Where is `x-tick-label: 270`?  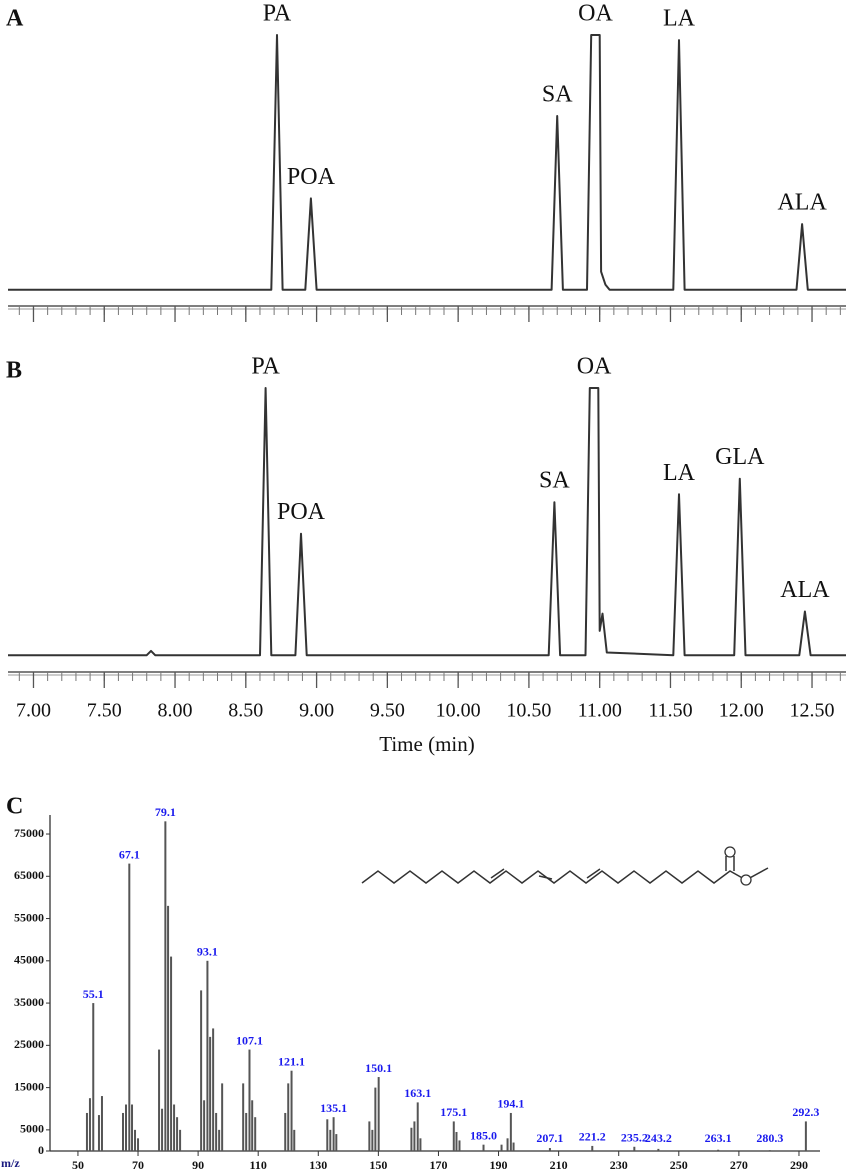
x-tick-label: 270 is located at coordinates (739, 1165).